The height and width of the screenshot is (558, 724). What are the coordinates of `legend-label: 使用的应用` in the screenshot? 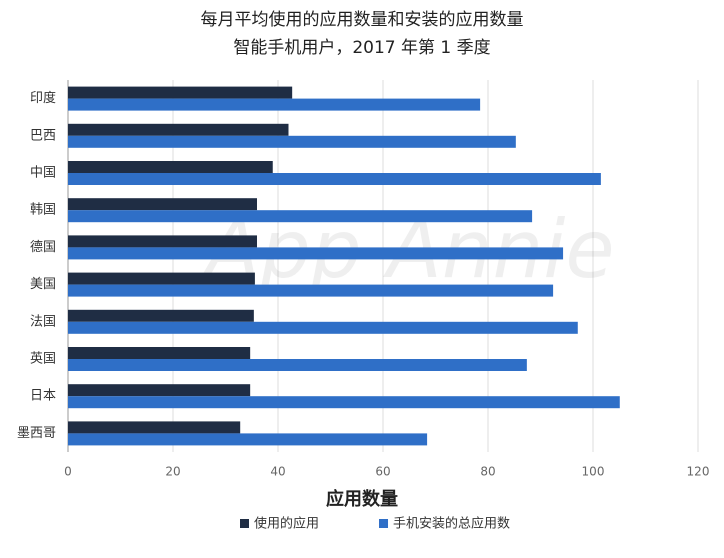 It's located at (286, 524).